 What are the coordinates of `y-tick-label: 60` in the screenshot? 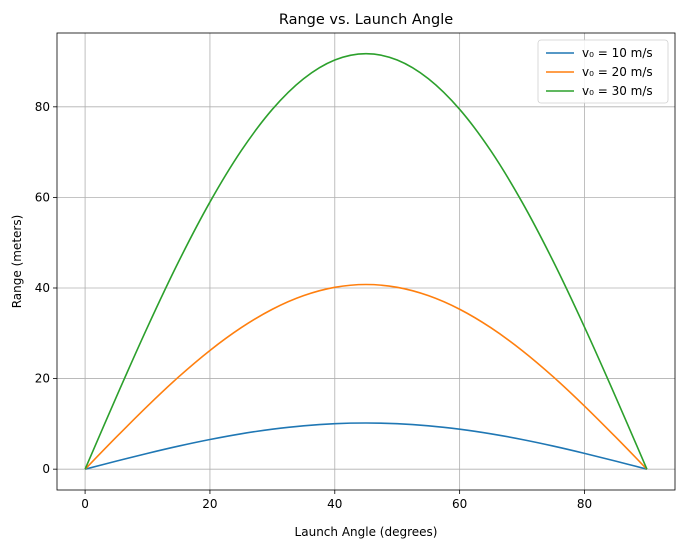 It's located at (42, 197).